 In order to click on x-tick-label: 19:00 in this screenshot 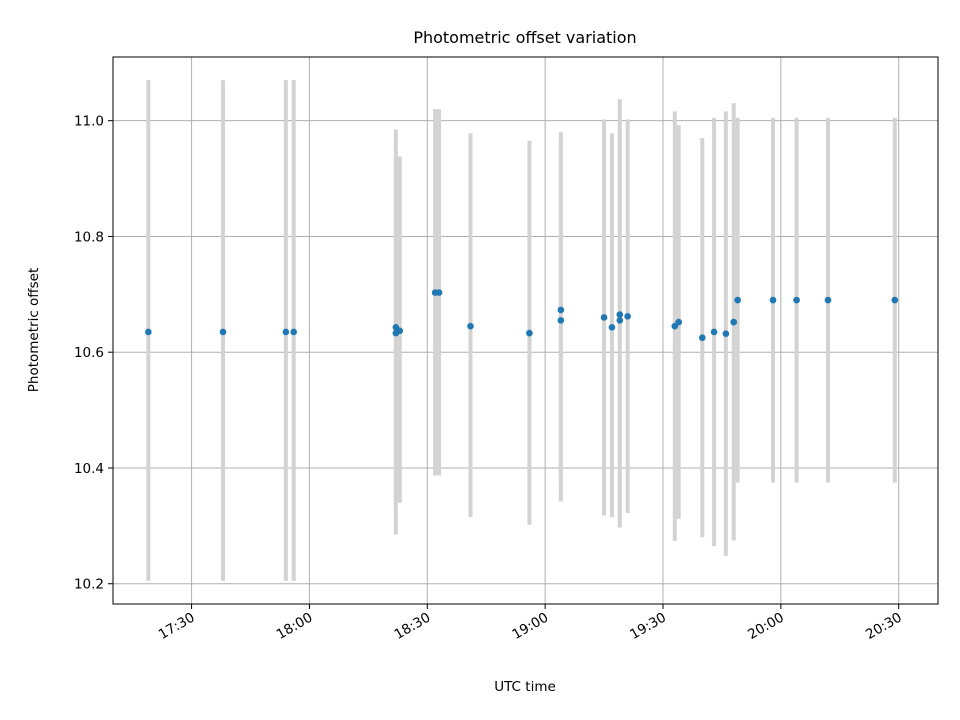, I will do `click(530, 626)`.